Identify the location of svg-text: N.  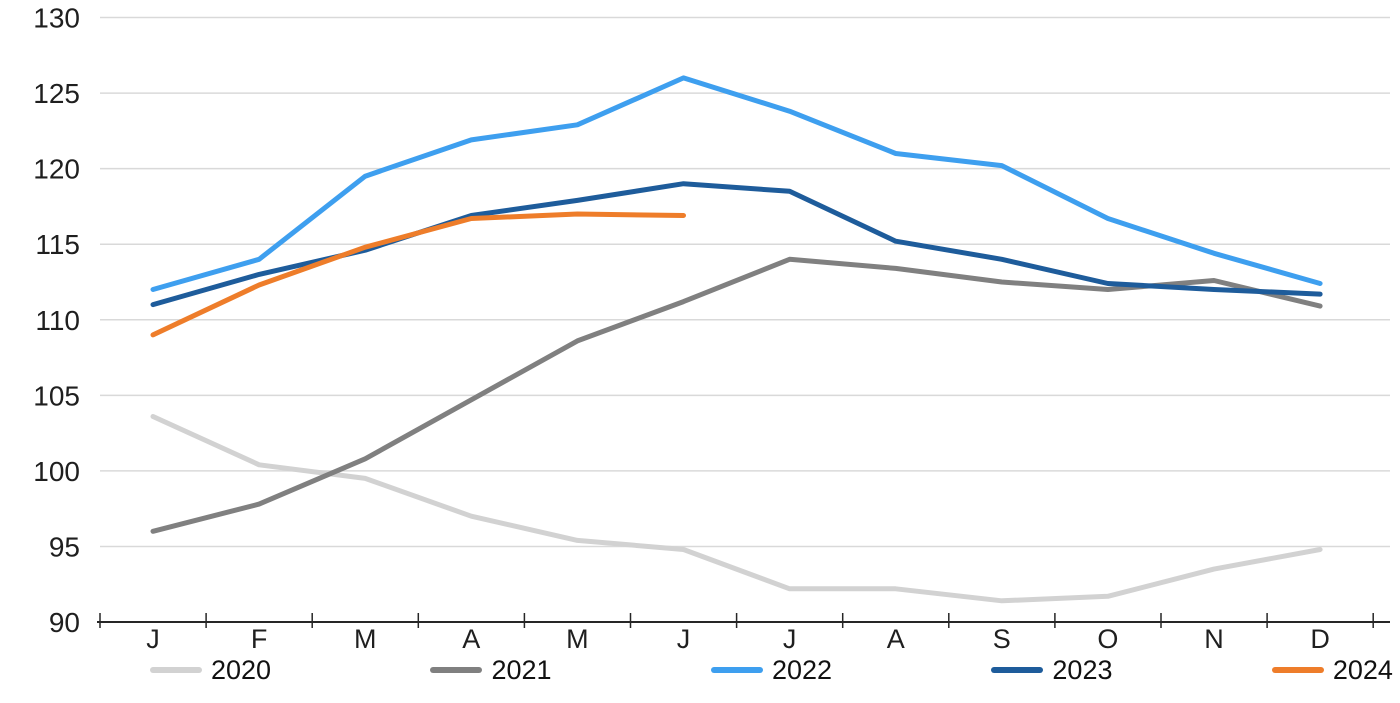
(1214, 639).